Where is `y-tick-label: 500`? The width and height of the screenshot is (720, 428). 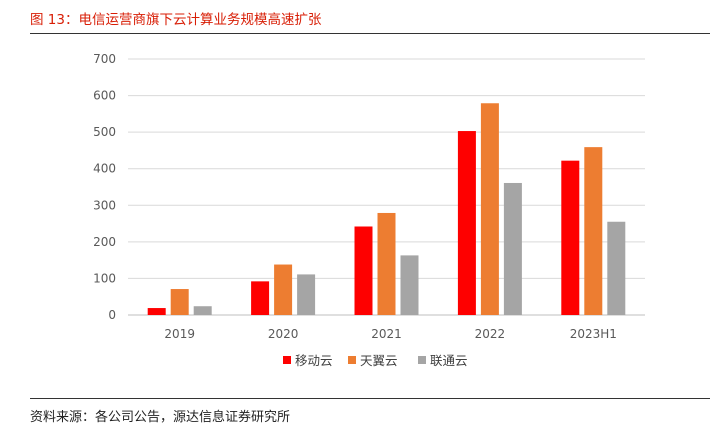
y-tick-label: 500 is located at coordinates (104, 132).